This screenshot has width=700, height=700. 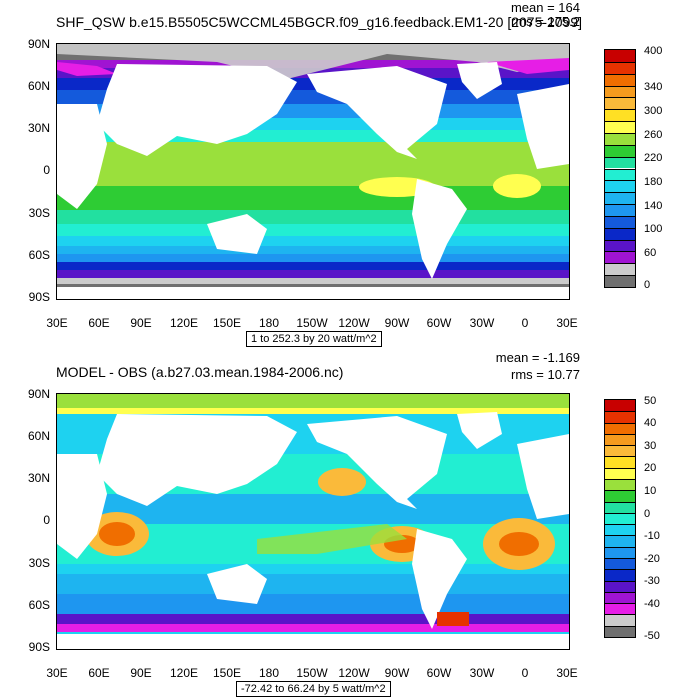 What do you see at coordinates (652, 636) in the screenshot?
I see `bottom-cb-label-10: -50` at bounding box center [652, 636].